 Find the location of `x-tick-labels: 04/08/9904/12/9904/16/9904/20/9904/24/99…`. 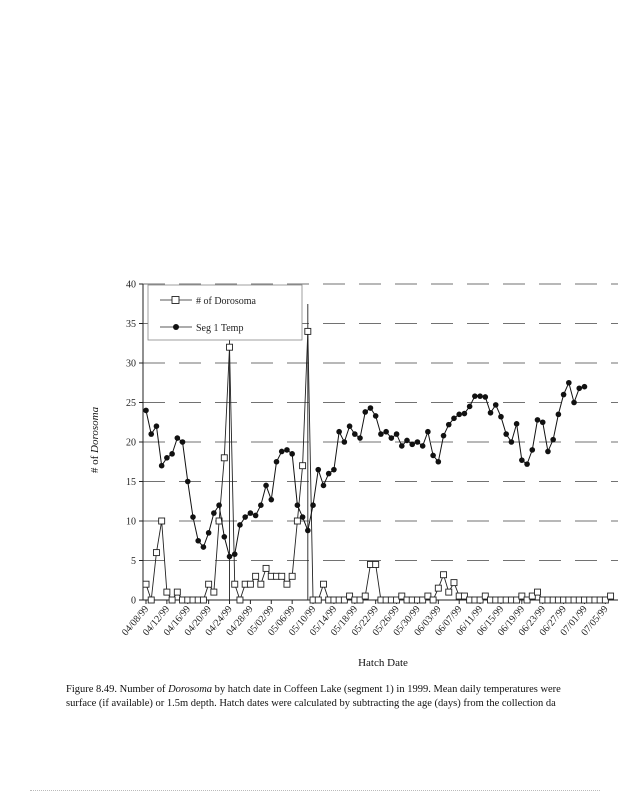

x-tick-labels: 04/08/9904/12/9904/16/9904/20/9904/24/99… is located at coordinates (365, 621).